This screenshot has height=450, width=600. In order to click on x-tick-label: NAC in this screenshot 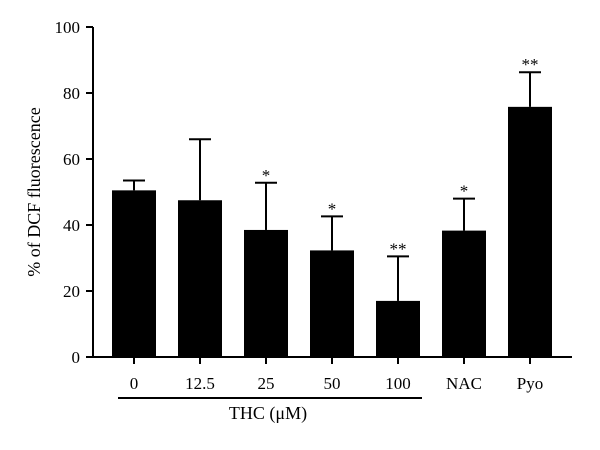, I will do `click(464, 383)`.